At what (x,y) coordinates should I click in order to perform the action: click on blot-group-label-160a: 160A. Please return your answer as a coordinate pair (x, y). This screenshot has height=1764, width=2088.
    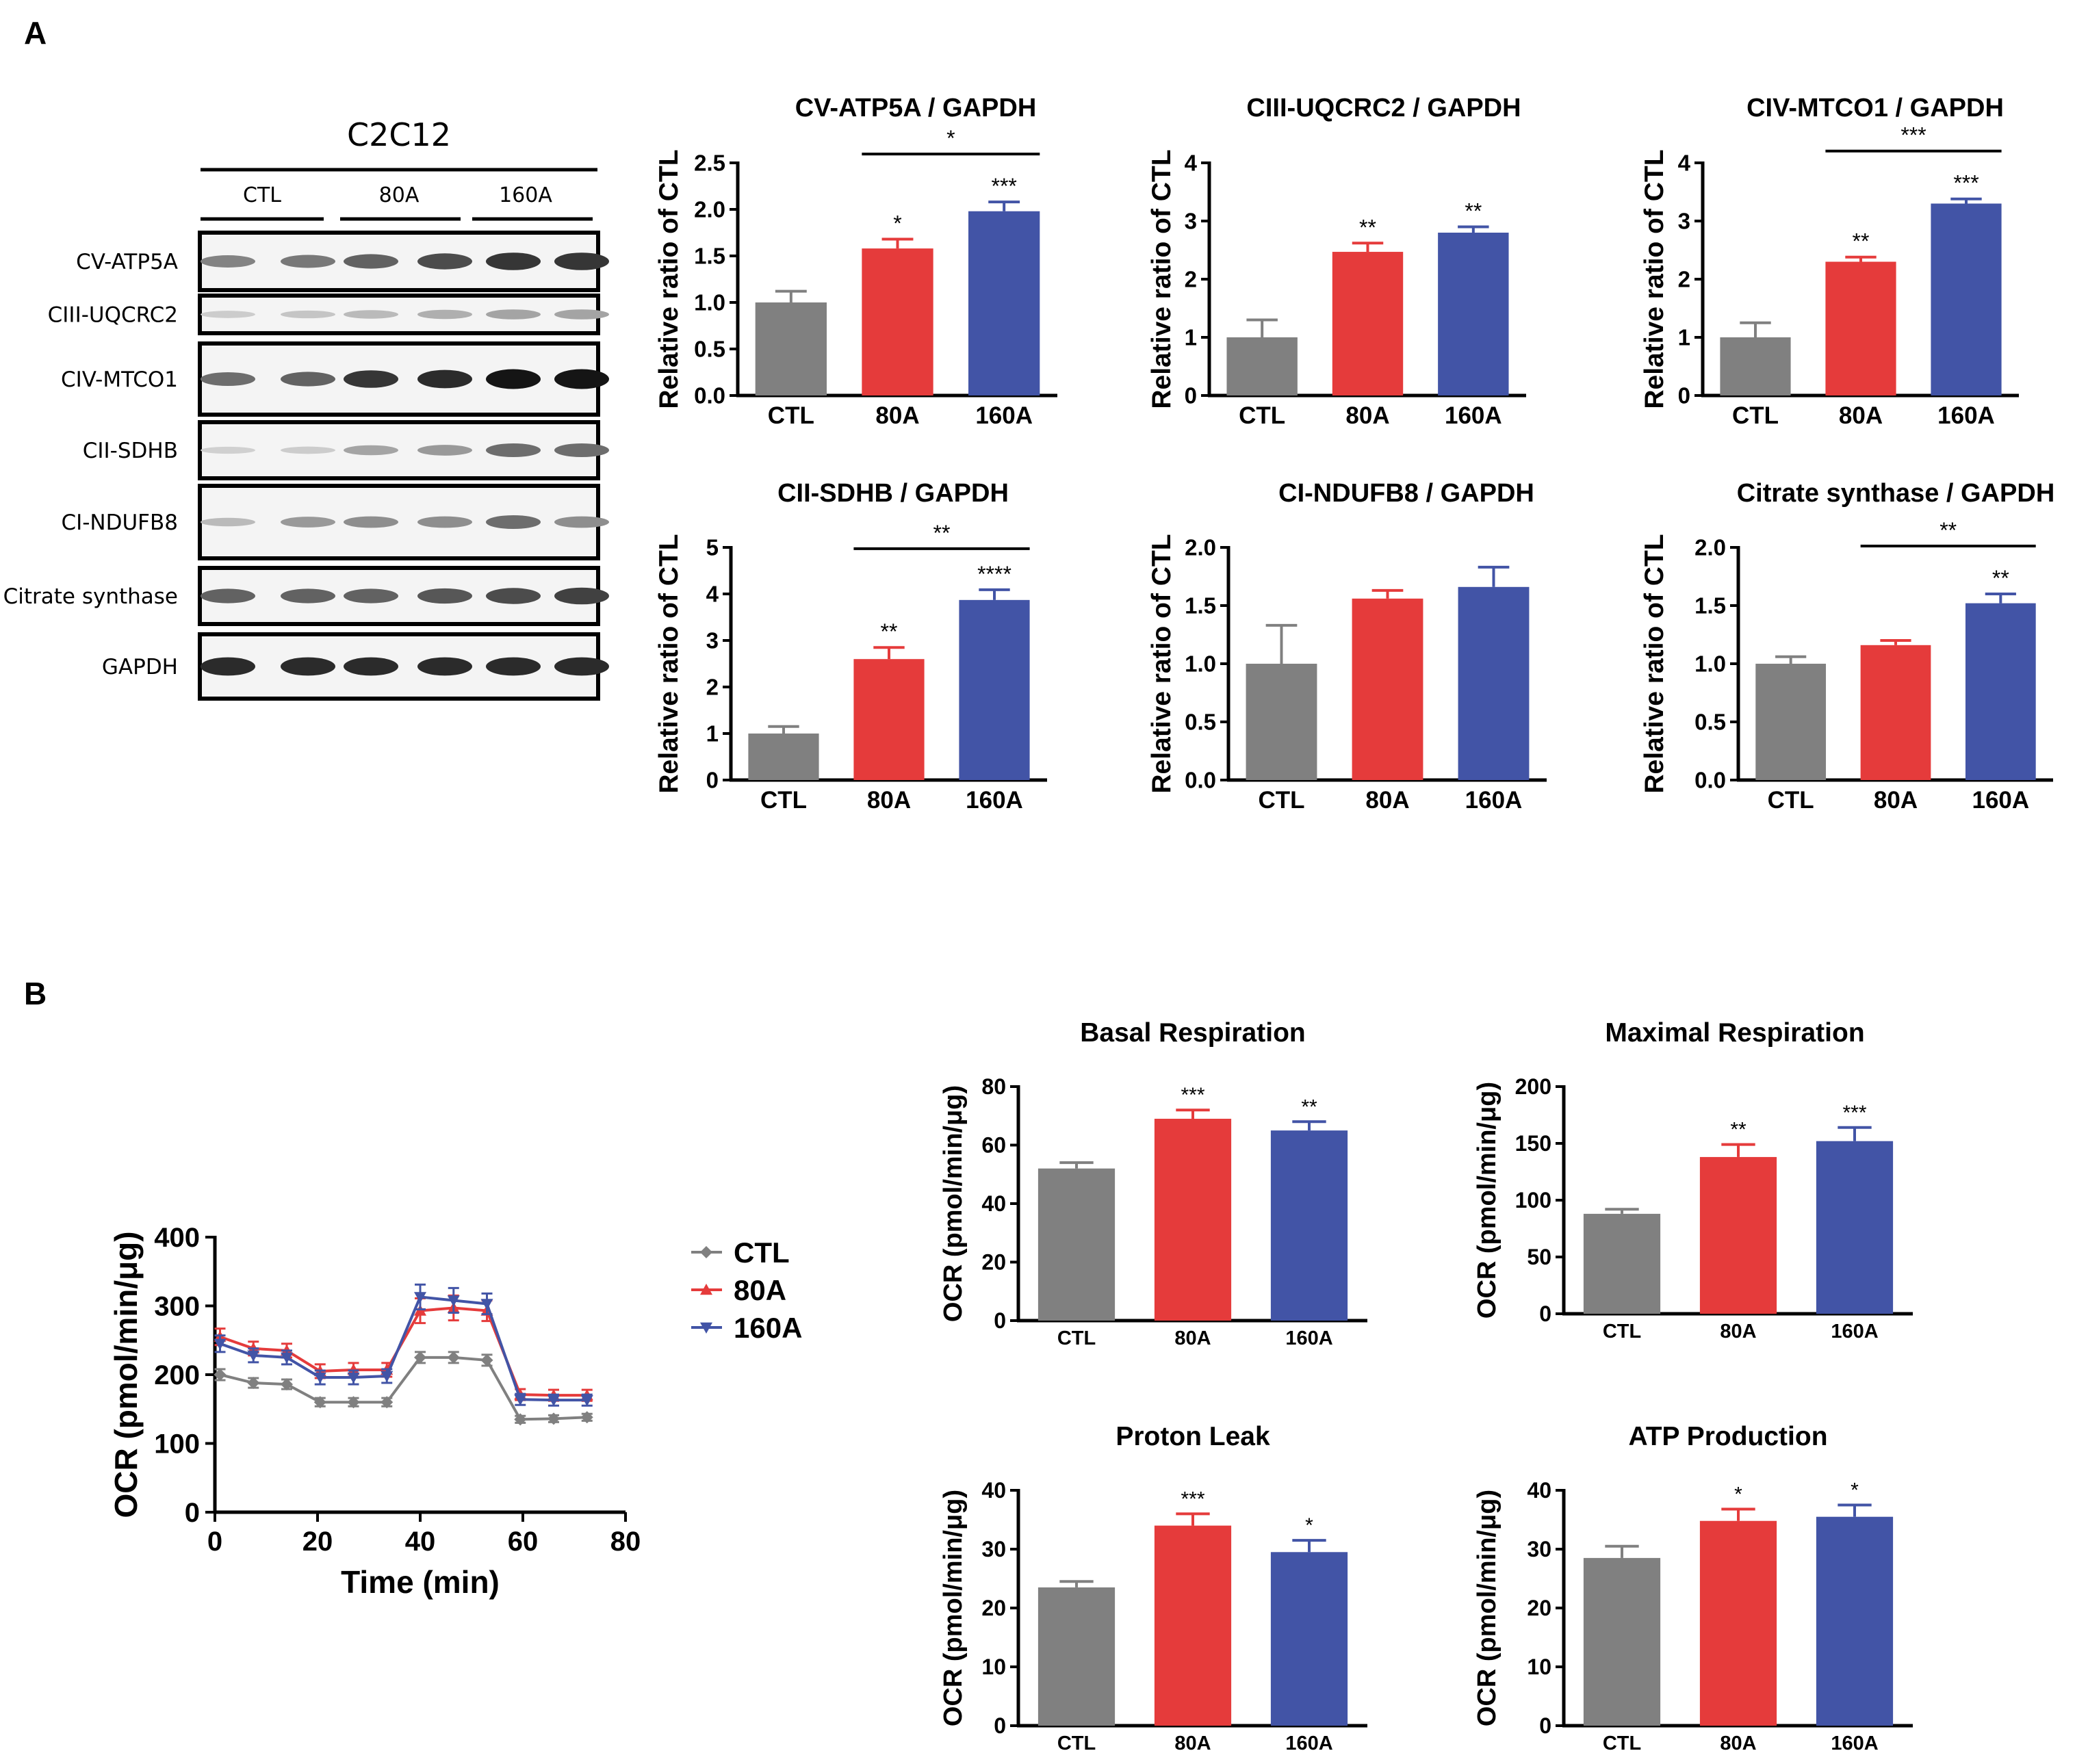
    Looking at the image, I should click on (525, 195).